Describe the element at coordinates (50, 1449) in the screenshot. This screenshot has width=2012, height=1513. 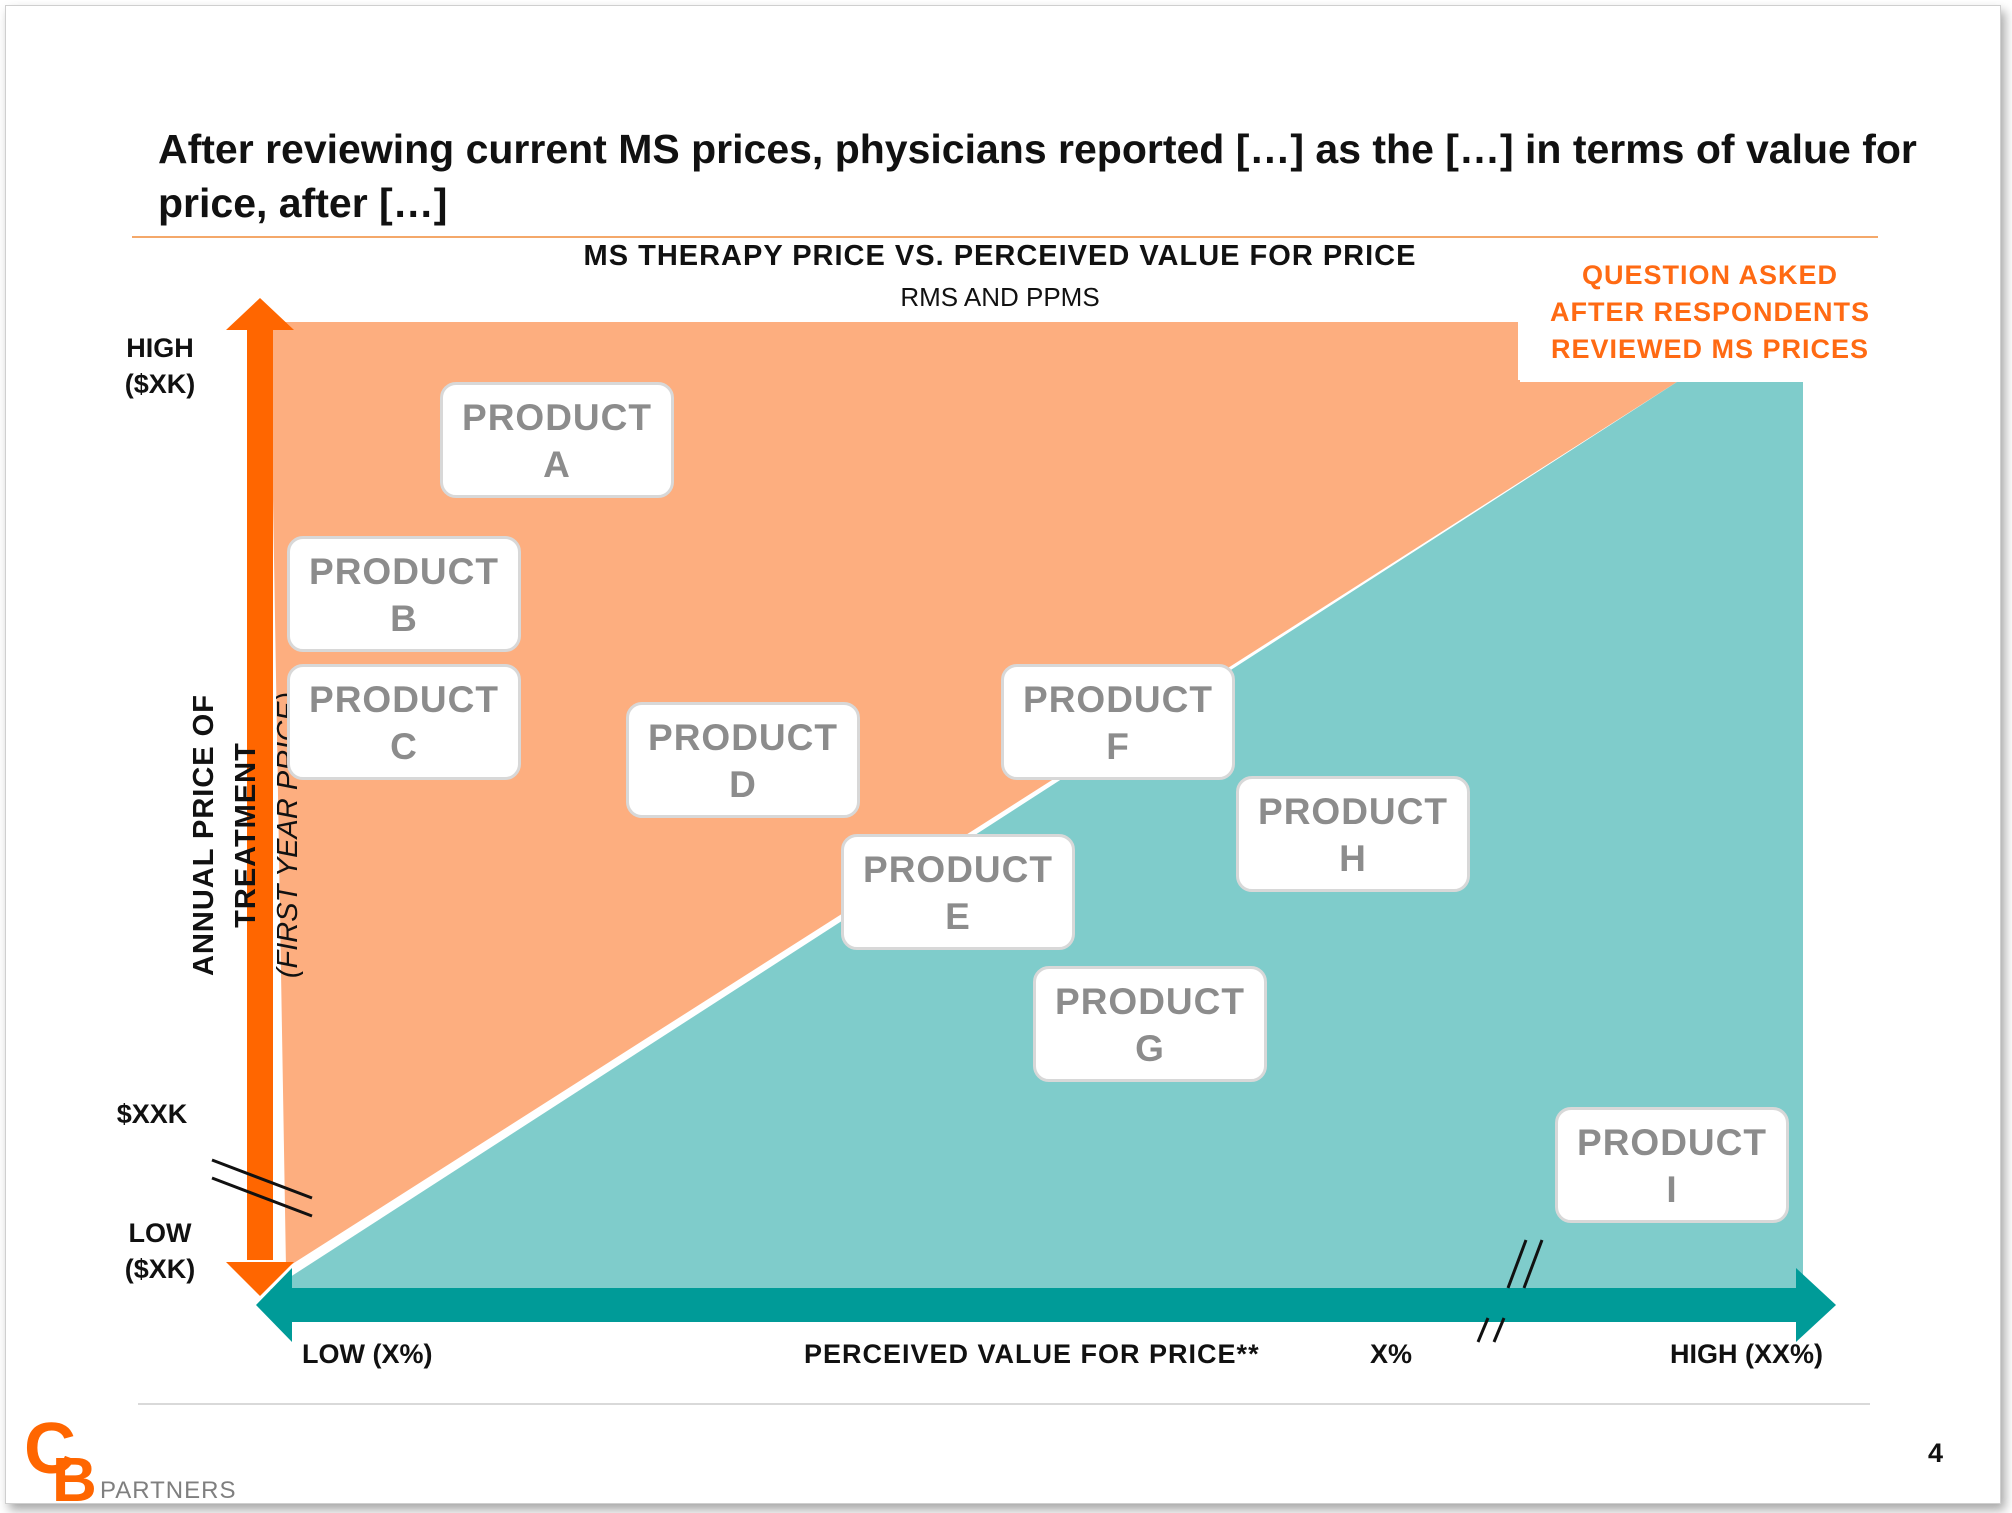
I see `svg-text: C` at that location.